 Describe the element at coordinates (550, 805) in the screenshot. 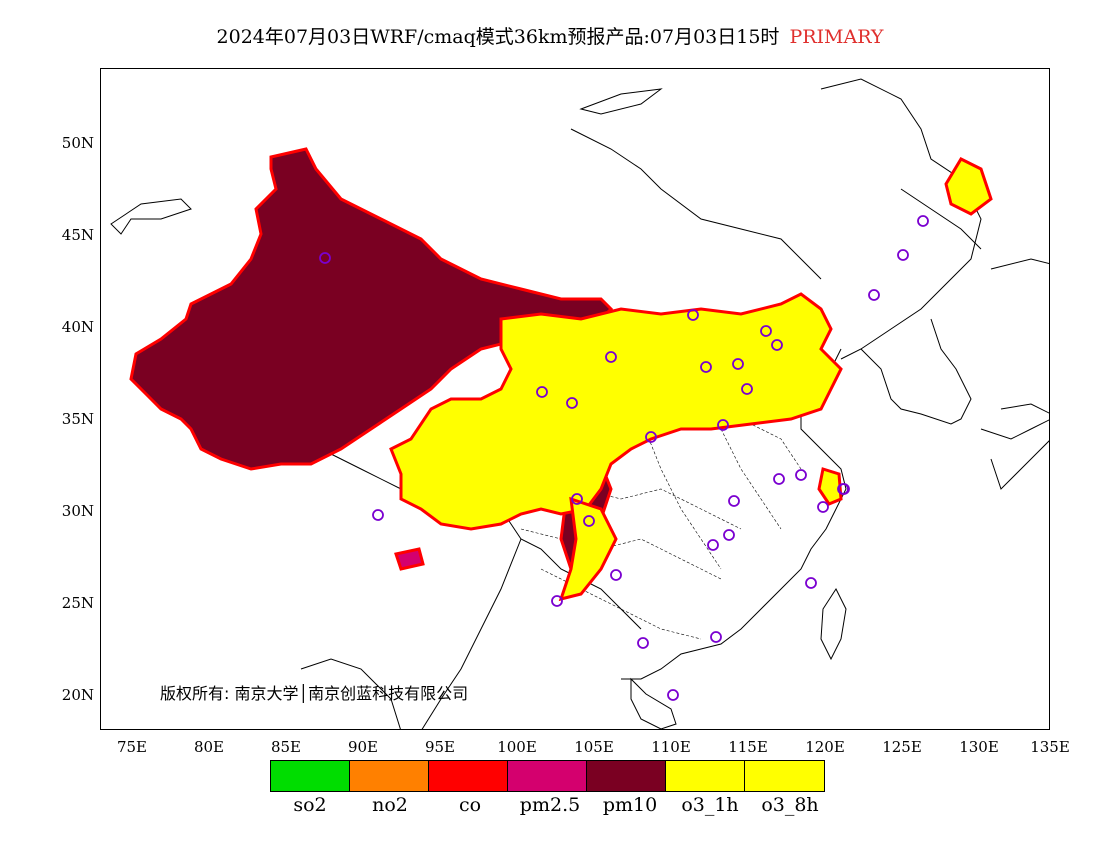

I see `legend-label-pm25: pm2.5` at that location.